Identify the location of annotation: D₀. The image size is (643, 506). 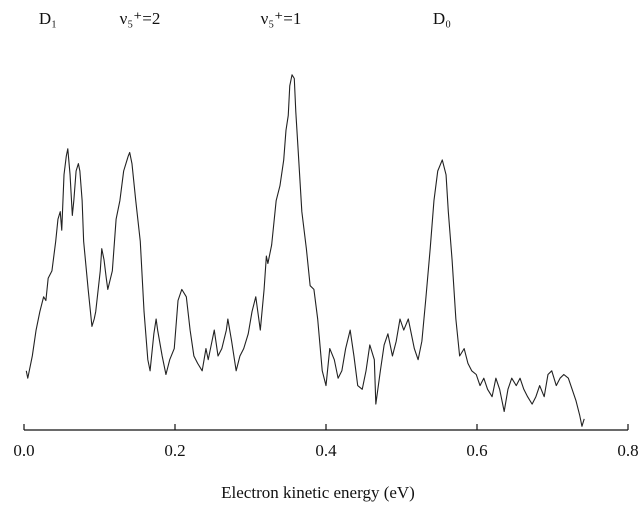
(442, 18).